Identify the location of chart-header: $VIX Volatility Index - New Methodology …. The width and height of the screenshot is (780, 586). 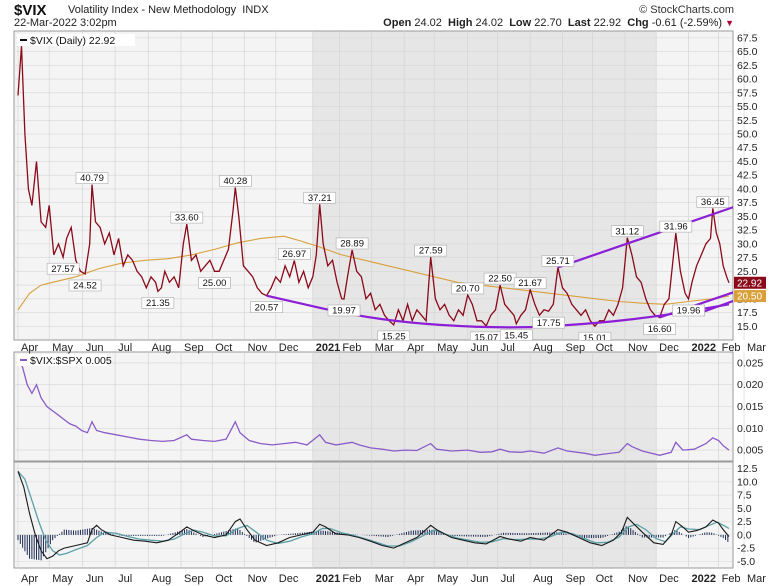
(390, 15).